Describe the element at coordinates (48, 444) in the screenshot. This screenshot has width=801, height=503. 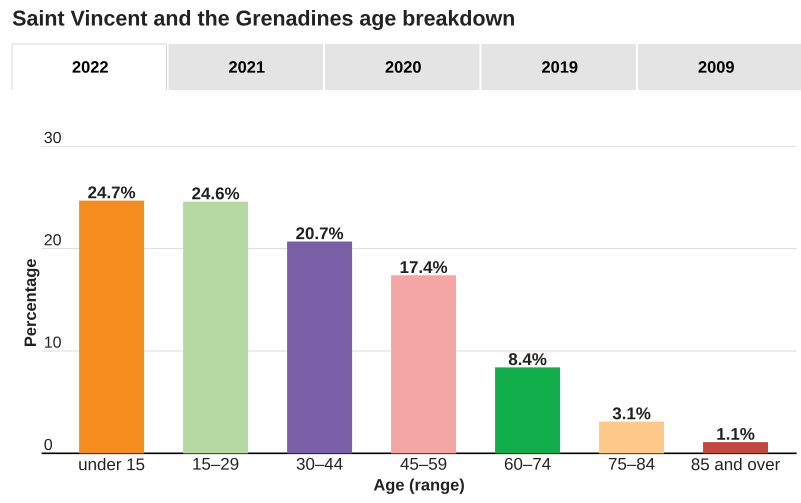
I see `y-tick-label: 0` at that location.